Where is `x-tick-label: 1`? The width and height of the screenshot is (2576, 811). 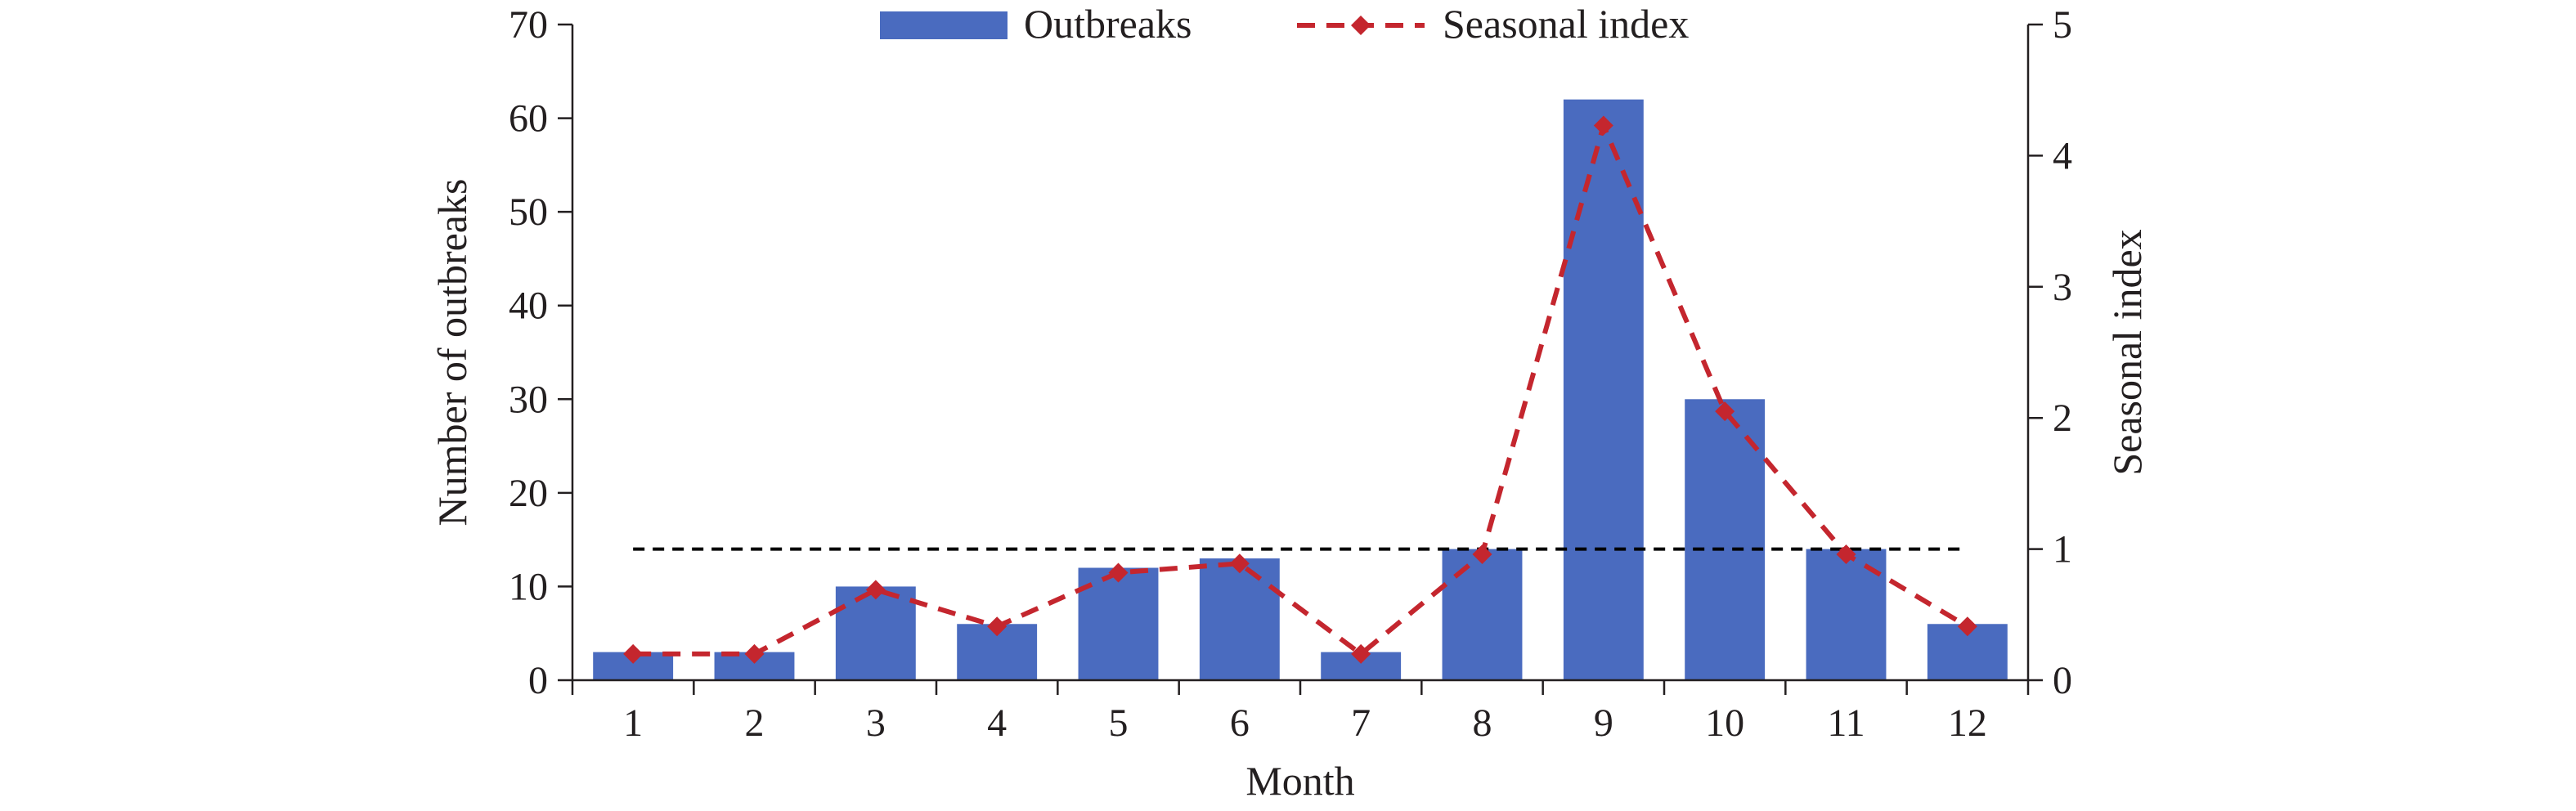 x-tick-label: 1 is located at coordinates (633, 723).